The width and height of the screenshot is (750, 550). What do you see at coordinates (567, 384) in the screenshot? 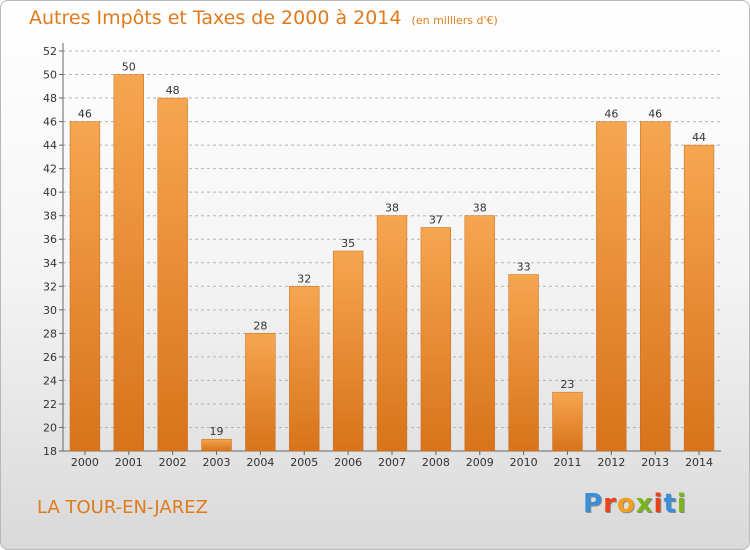
I see `data-label: 23` at bounding box center [567, 384].